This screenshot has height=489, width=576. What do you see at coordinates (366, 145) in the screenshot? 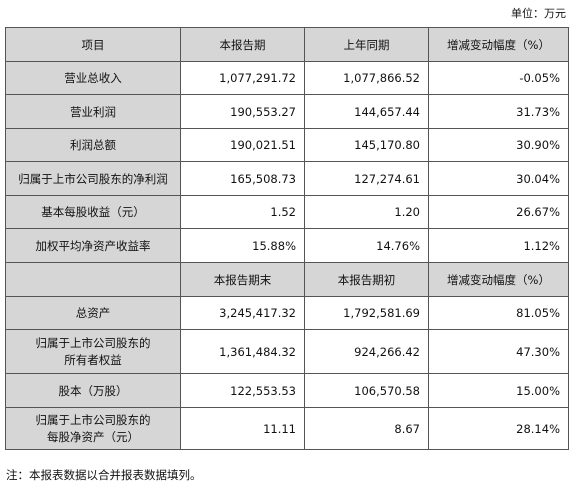
I see `cell-prior: 145,170.80` at bounding box center [366, 145].